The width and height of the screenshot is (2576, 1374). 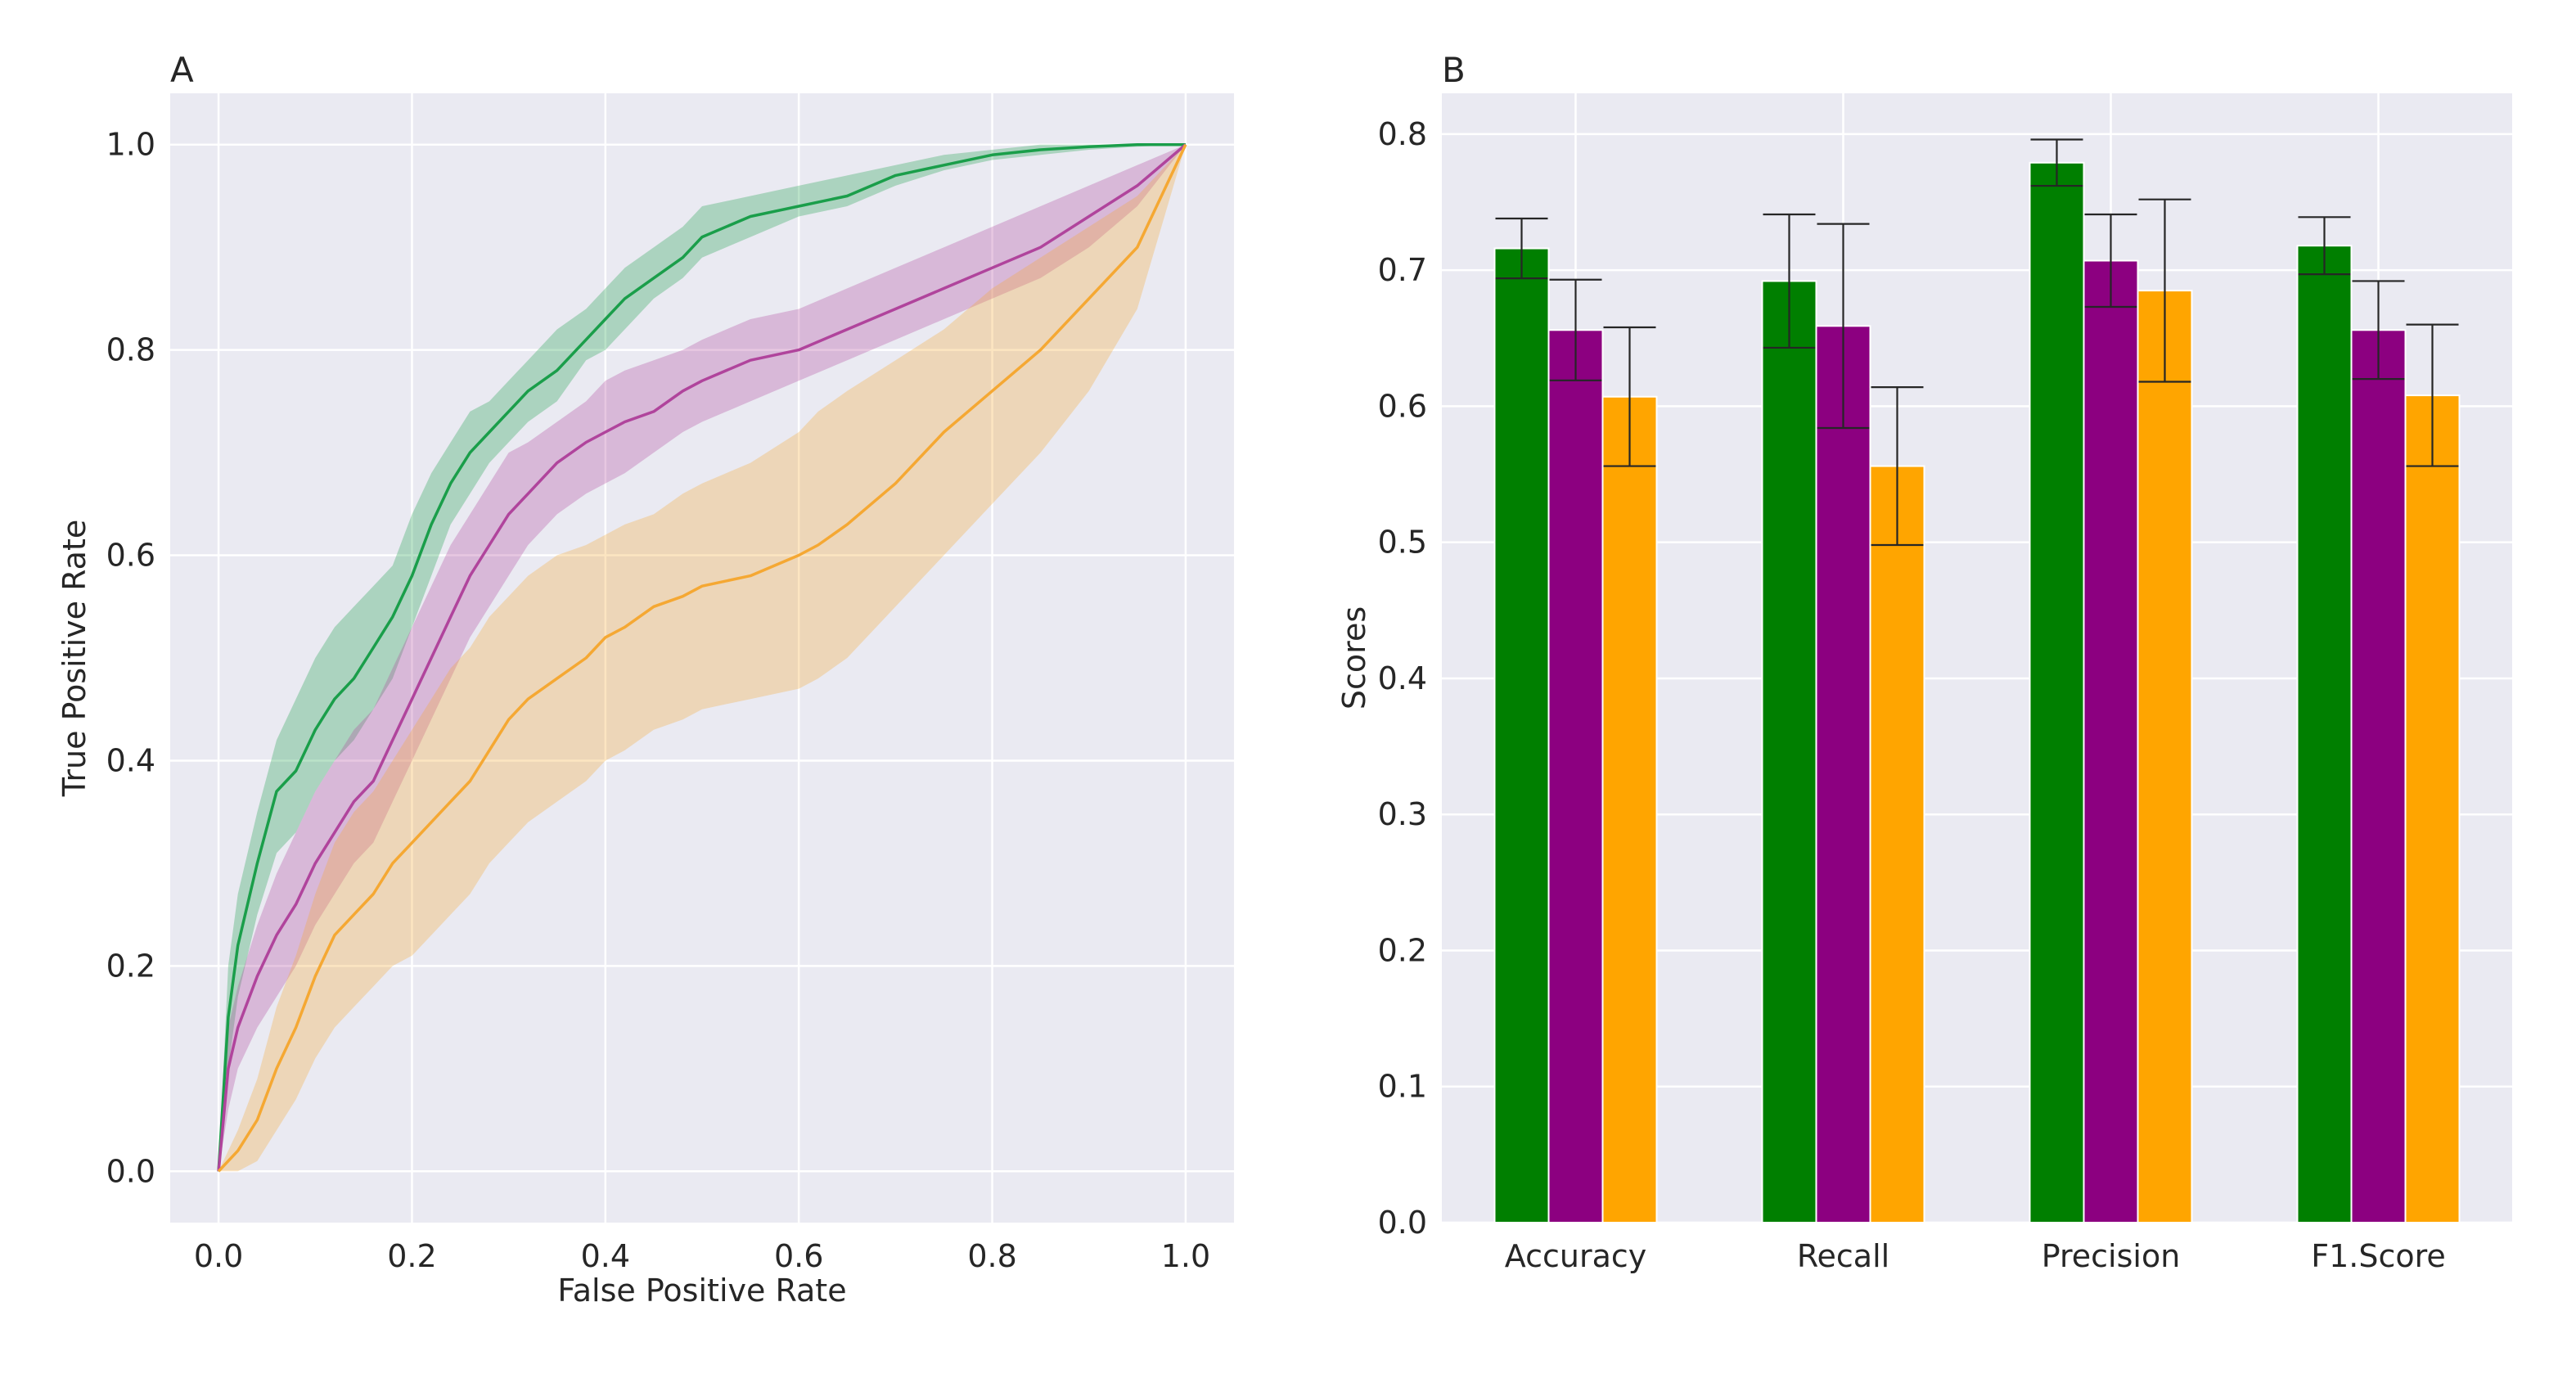 What do you see at coordinates (411, 1256) in the screenshot?
I see `roc-x-tick-label: 0.2` at bounding box center [411, 1256].